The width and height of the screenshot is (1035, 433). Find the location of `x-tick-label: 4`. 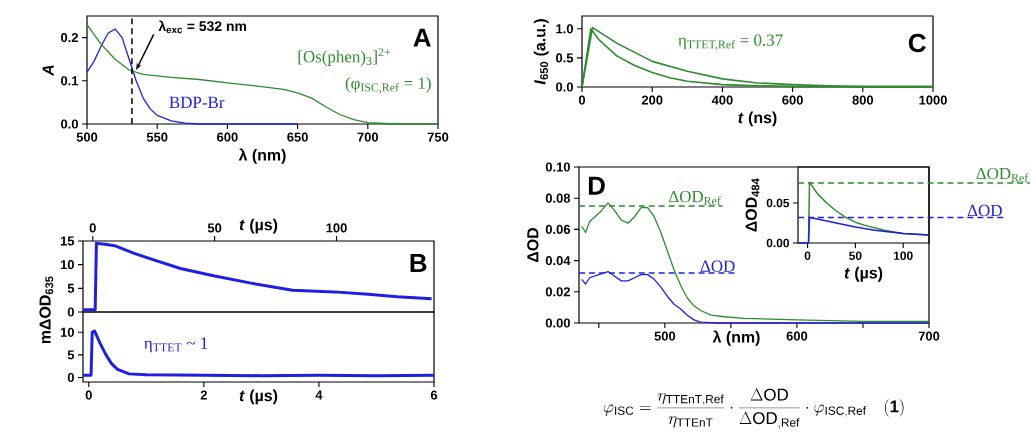

x-tick-label: 4 is located at coordinates (319, 395).